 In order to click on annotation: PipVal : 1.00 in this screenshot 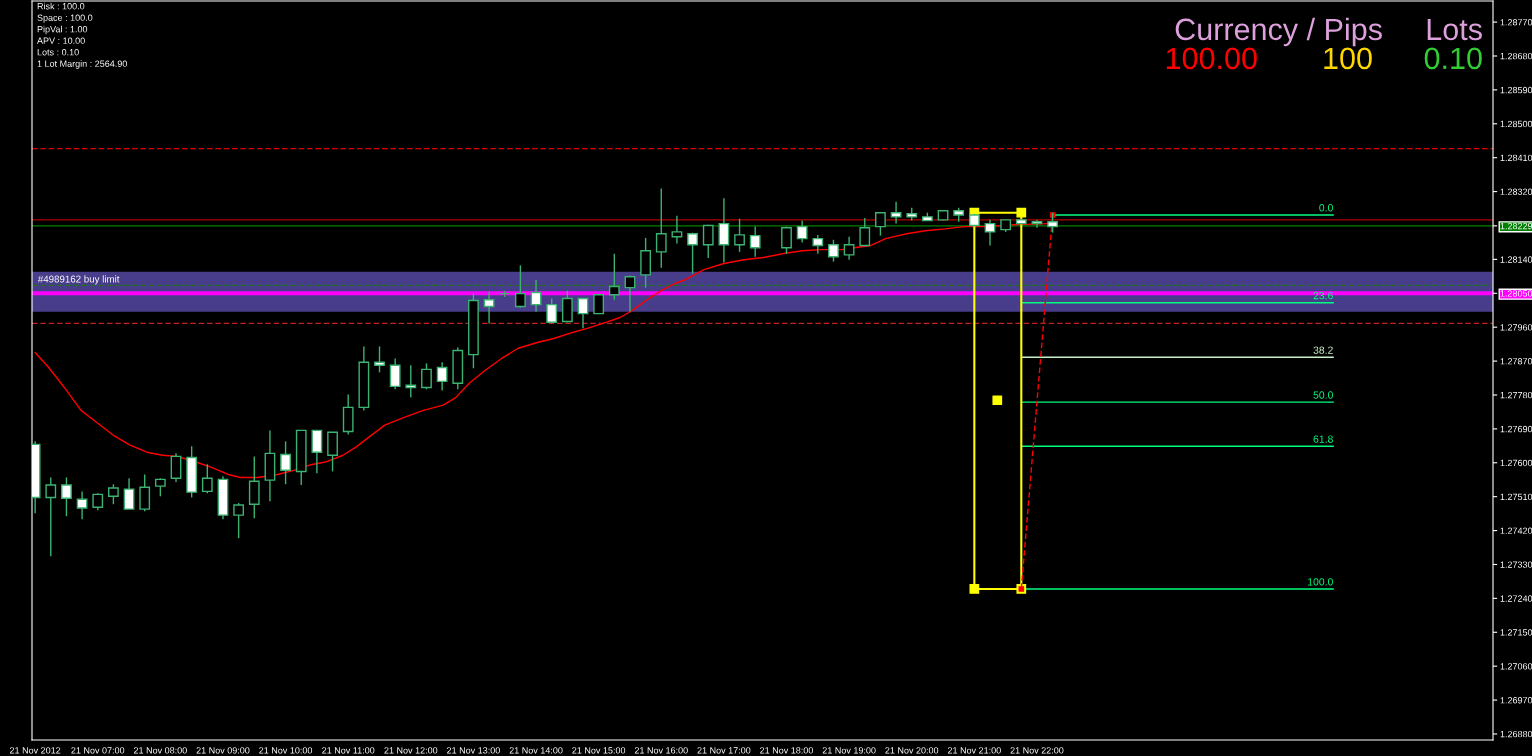, I will do `click(62, 30)`.